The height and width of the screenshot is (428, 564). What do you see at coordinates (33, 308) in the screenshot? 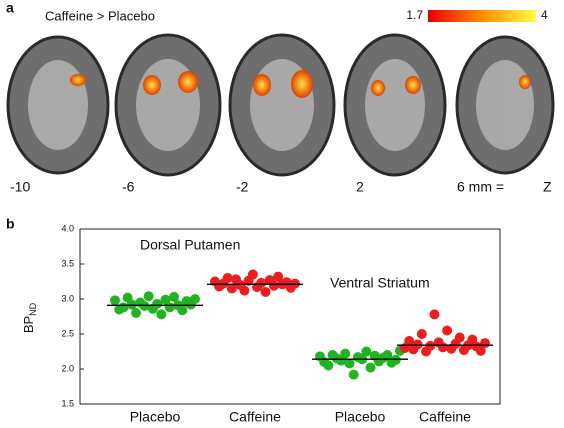
I see `y-label-sub: ND` at bounding box center [33, 308].